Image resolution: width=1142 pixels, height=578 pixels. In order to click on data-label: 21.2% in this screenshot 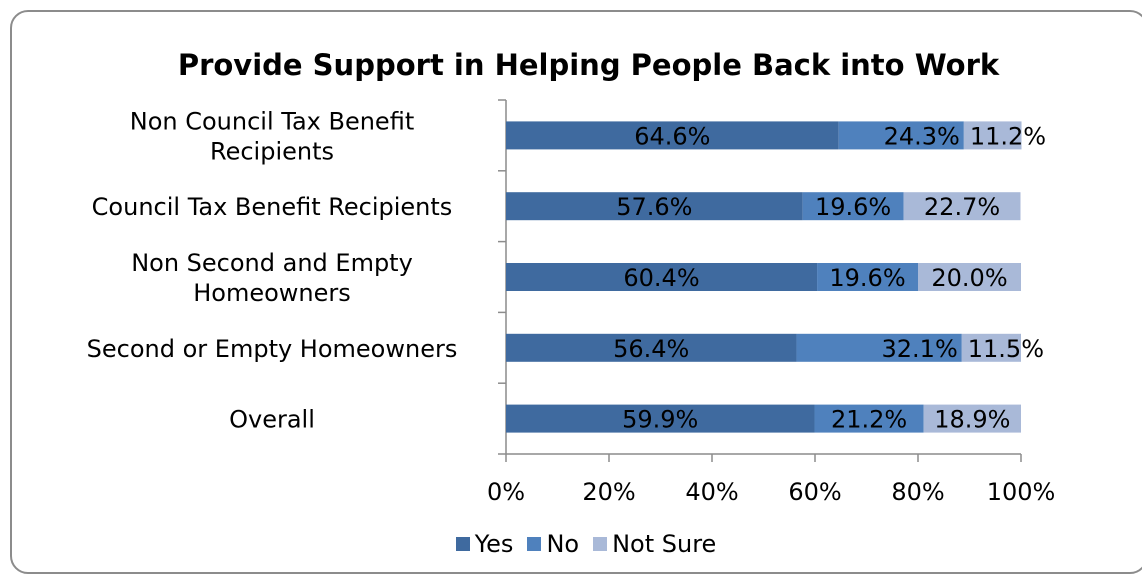, I will do `click(869, 420)`.